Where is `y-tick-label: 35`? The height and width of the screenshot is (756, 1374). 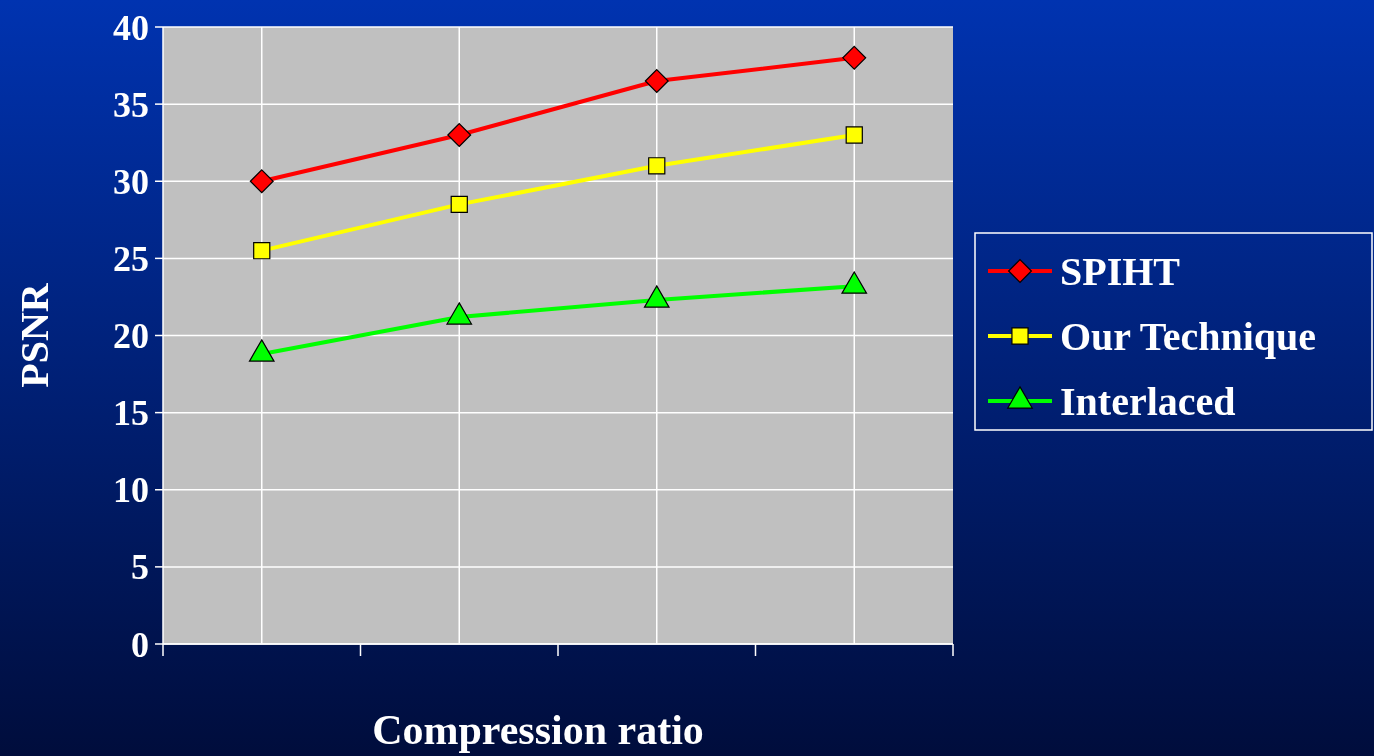
y-tick-label: 35 is located at coordinates (131, 104).